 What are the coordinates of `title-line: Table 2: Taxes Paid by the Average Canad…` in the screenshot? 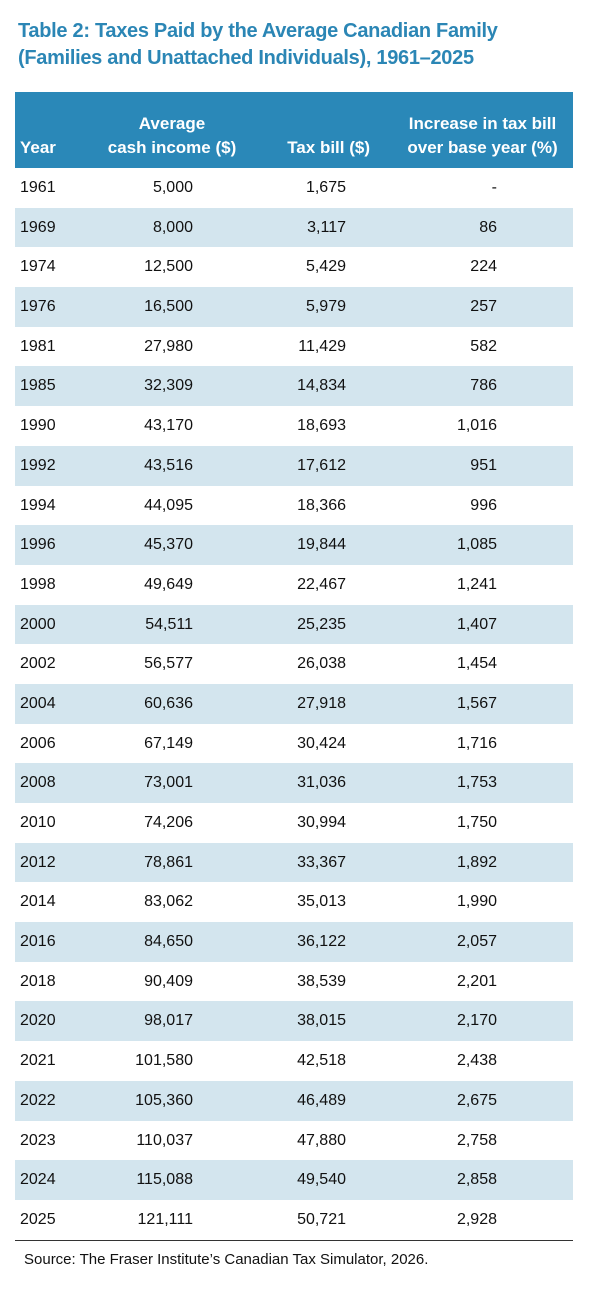 It's located at (258, 31).